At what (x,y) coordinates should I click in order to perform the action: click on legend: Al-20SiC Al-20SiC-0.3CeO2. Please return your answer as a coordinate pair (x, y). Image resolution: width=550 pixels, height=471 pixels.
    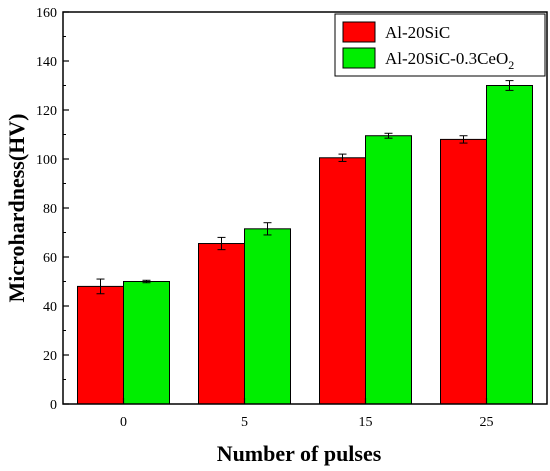
    Looking at the image, I should click on (440, 45).